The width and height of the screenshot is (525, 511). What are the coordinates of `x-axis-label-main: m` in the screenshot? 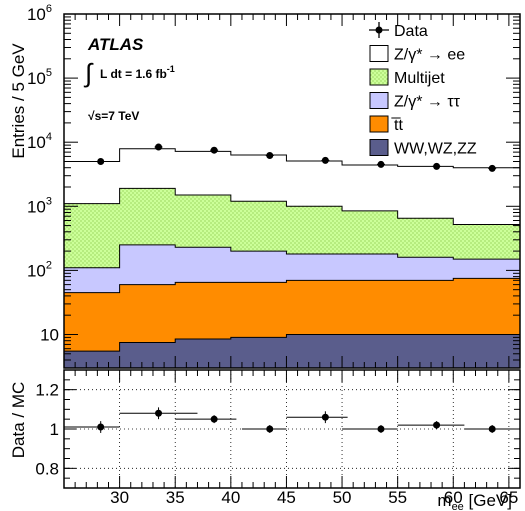 It's located at (444, 500).